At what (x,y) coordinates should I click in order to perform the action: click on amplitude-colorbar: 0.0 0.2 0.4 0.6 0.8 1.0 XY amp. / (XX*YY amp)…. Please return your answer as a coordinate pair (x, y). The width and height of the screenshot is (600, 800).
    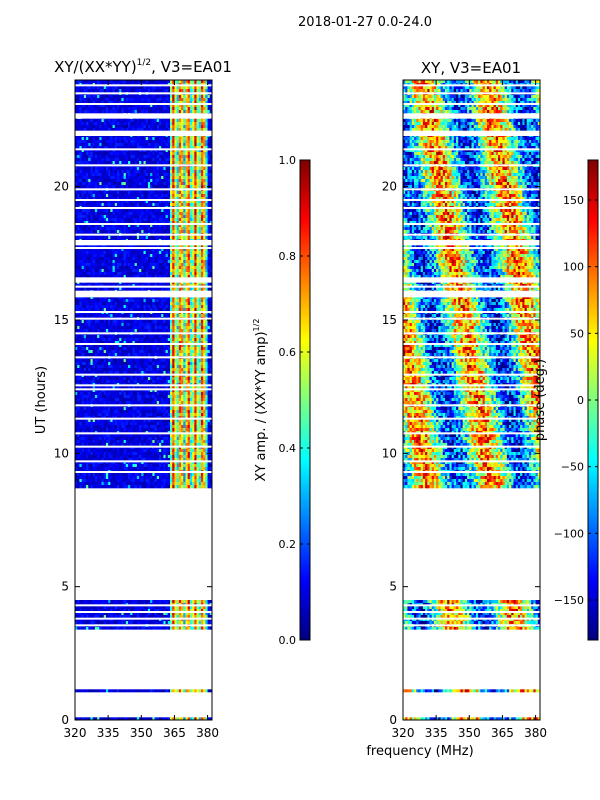
    Looking at the image, I should click on (281, 400).